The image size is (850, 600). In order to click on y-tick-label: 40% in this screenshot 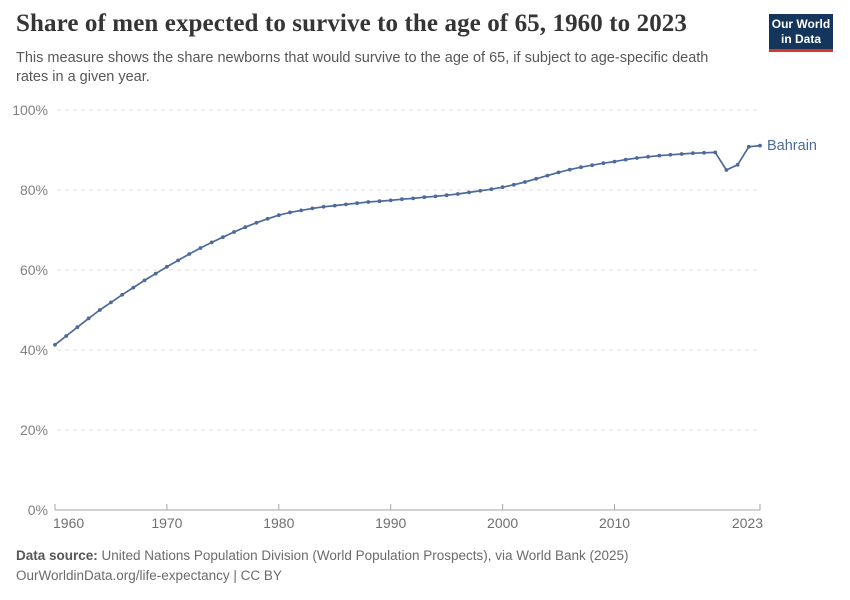, I will do `click(34, 350)`.